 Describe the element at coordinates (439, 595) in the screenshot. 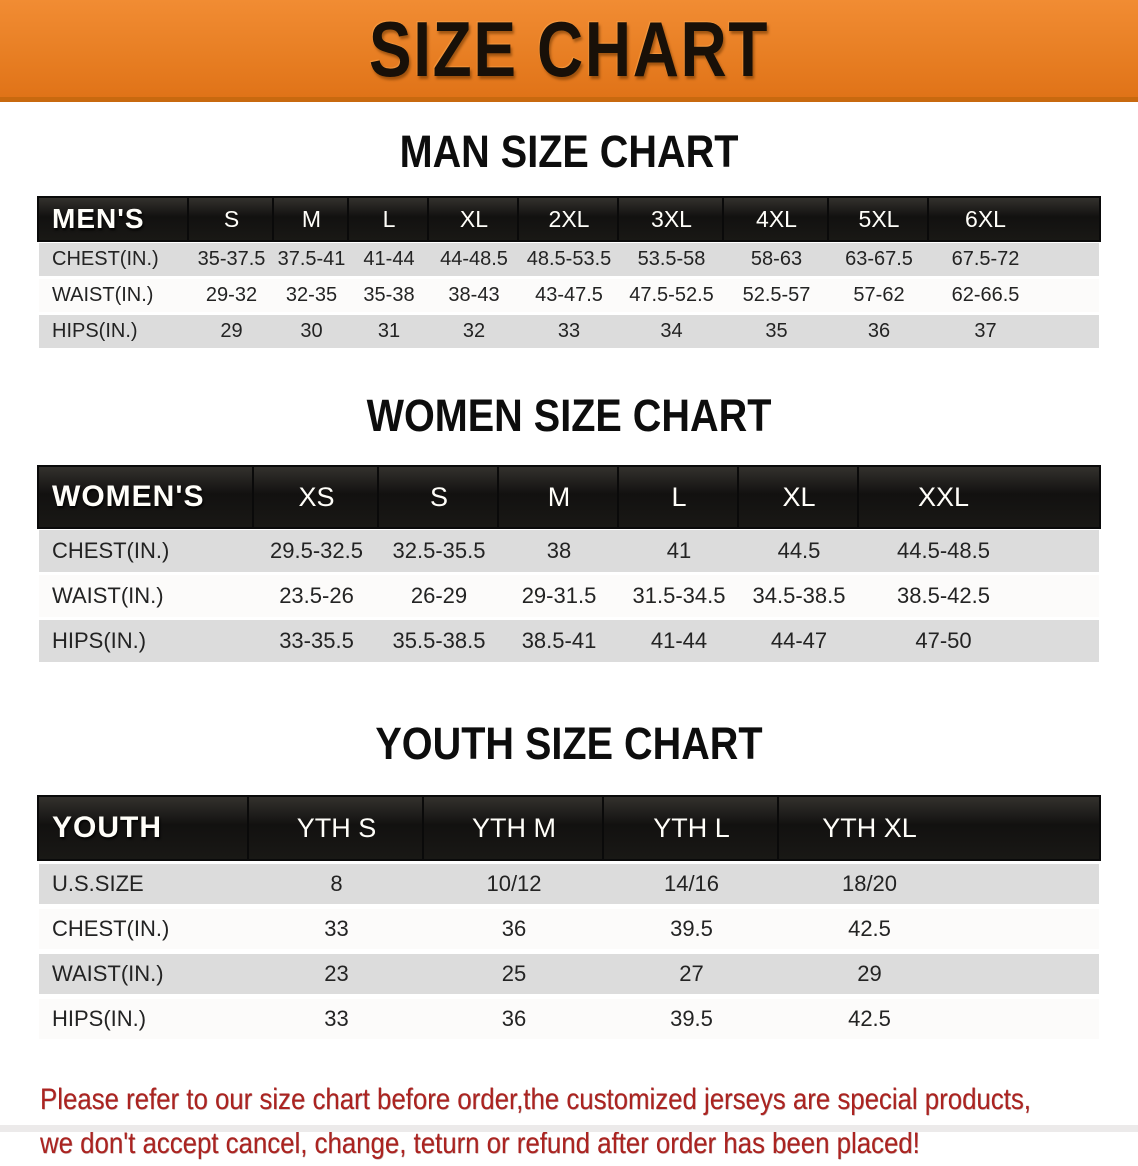

I see `size-value-cell: 26-29` at that location.